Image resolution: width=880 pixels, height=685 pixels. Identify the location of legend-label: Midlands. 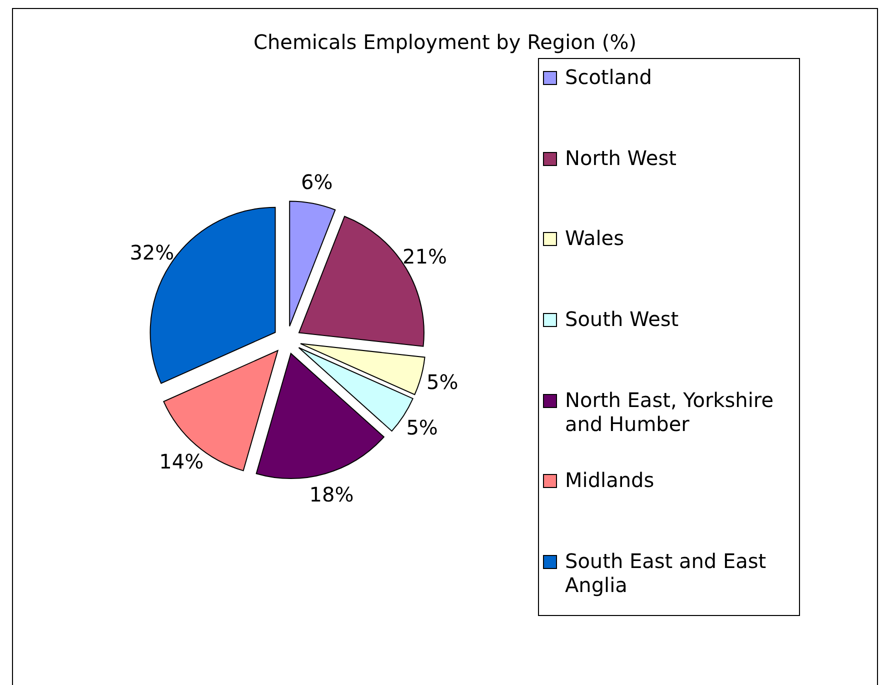
(609, 480).